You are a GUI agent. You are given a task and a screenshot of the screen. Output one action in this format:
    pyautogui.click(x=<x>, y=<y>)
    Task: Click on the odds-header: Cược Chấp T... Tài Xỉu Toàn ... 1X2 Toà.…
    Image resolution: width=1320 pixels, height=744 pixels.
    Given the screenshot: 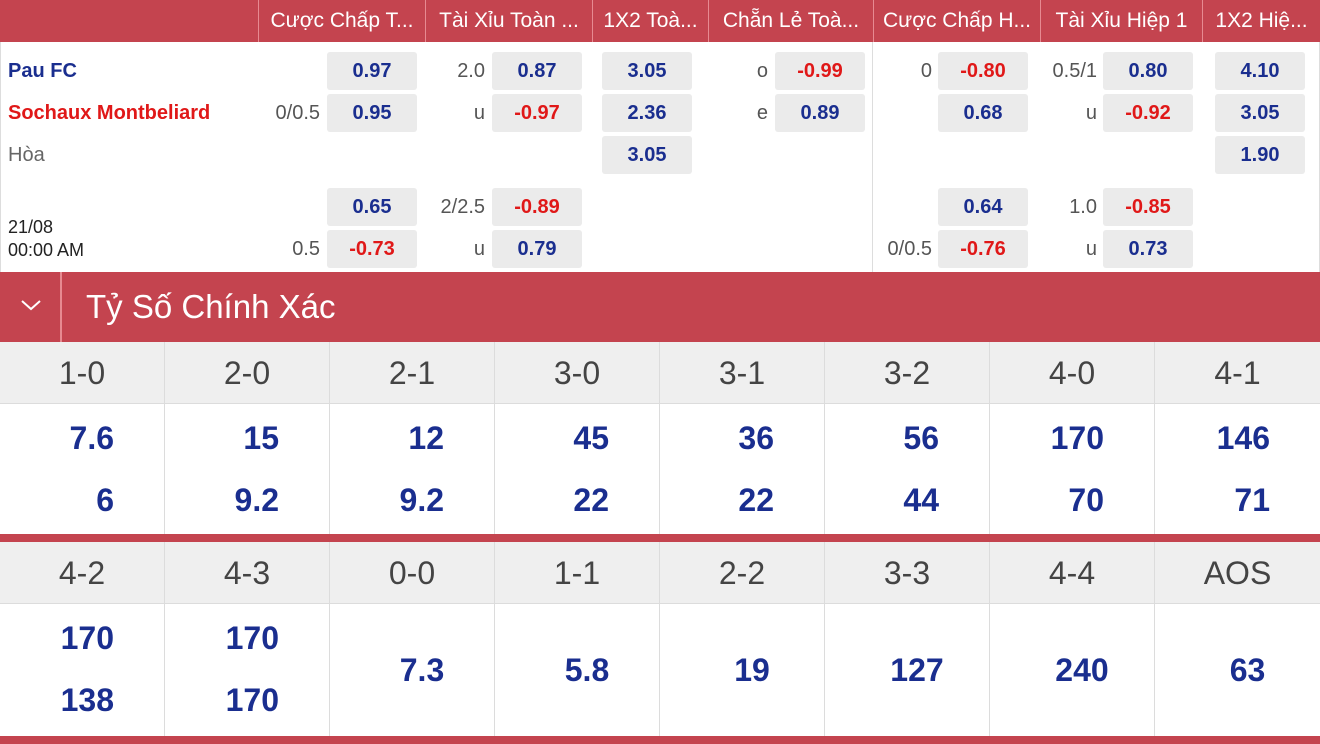 What is the action you would take?
    pyautogui.click(x=660, y=21)
    